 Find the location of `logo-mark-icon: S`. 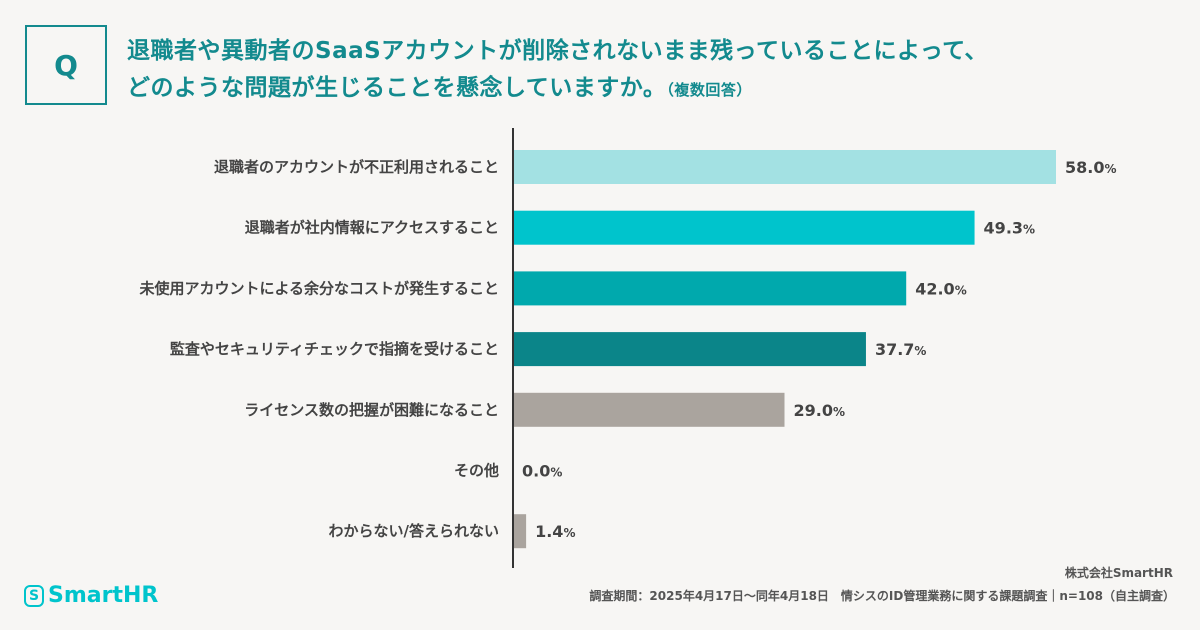

logo-mark-icon: S is located at coordinates (34, 595).